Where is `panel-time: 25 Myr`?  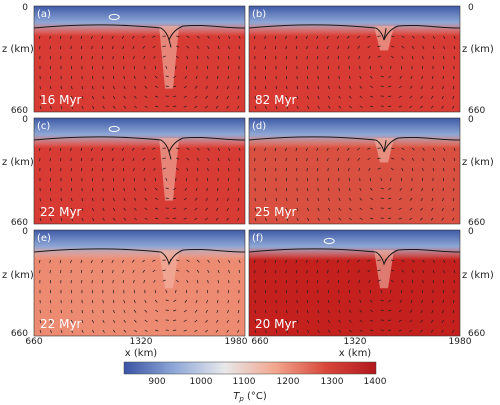
panel-time: 25 Myr is located at coordinates (276, 212).